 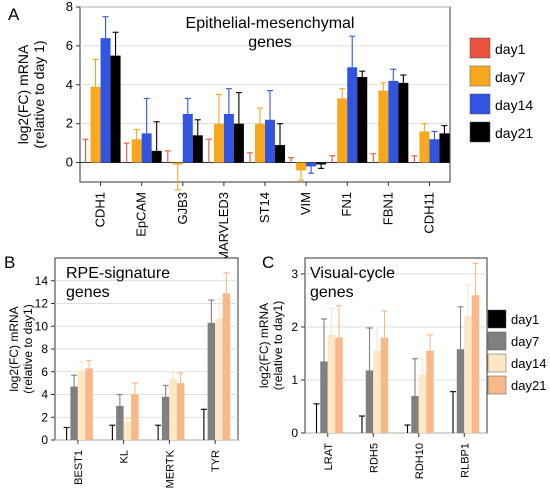 I want to click on bar-fbn1-day21, so click(x=403, y=122).